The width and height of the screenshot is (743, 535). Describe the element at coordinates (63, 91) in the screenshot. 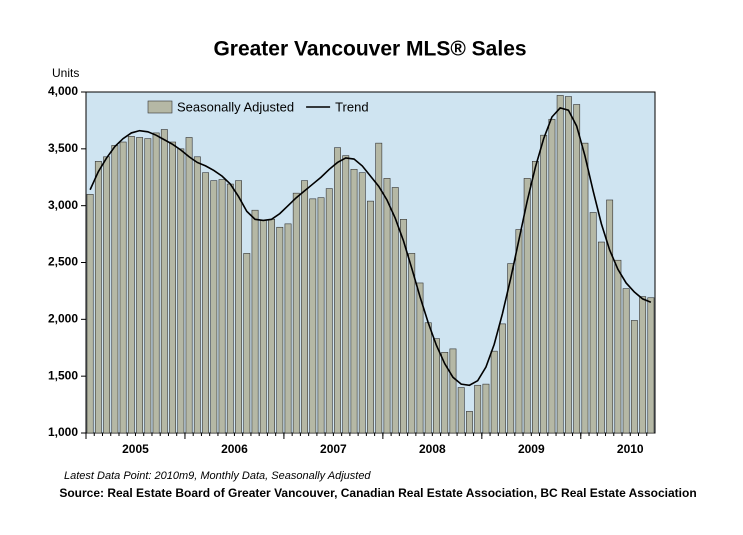

I see `y-tick-label: 4,000` at that location.